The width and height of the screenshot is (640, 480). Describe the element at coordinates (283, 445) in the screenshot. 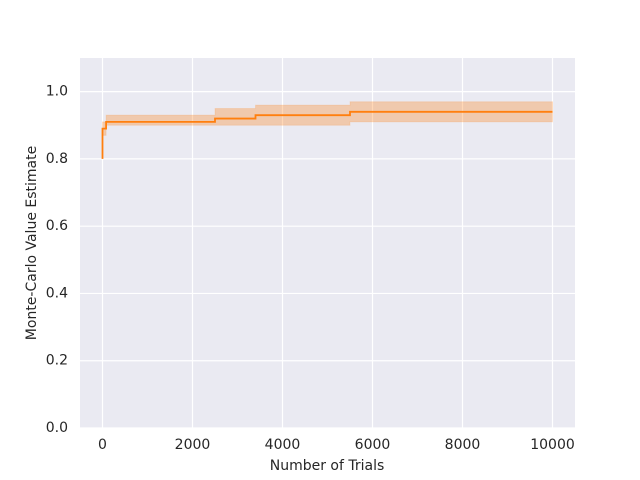

I see `x-tick-label: 4000` at that location.